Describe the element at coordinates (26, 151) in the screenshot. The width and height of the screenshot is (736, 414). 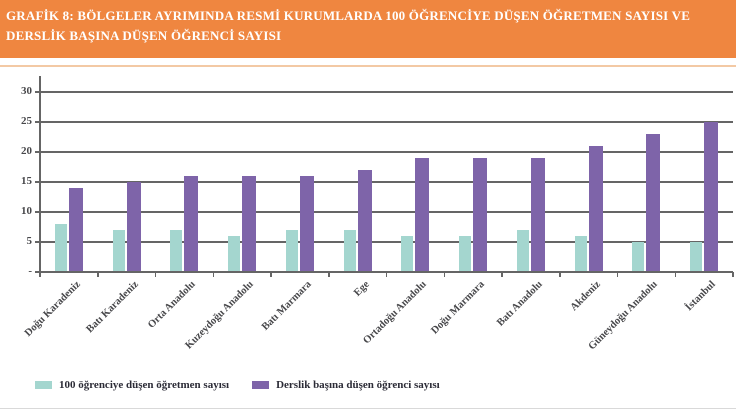
I see `y-axis-label: 20` at that location.